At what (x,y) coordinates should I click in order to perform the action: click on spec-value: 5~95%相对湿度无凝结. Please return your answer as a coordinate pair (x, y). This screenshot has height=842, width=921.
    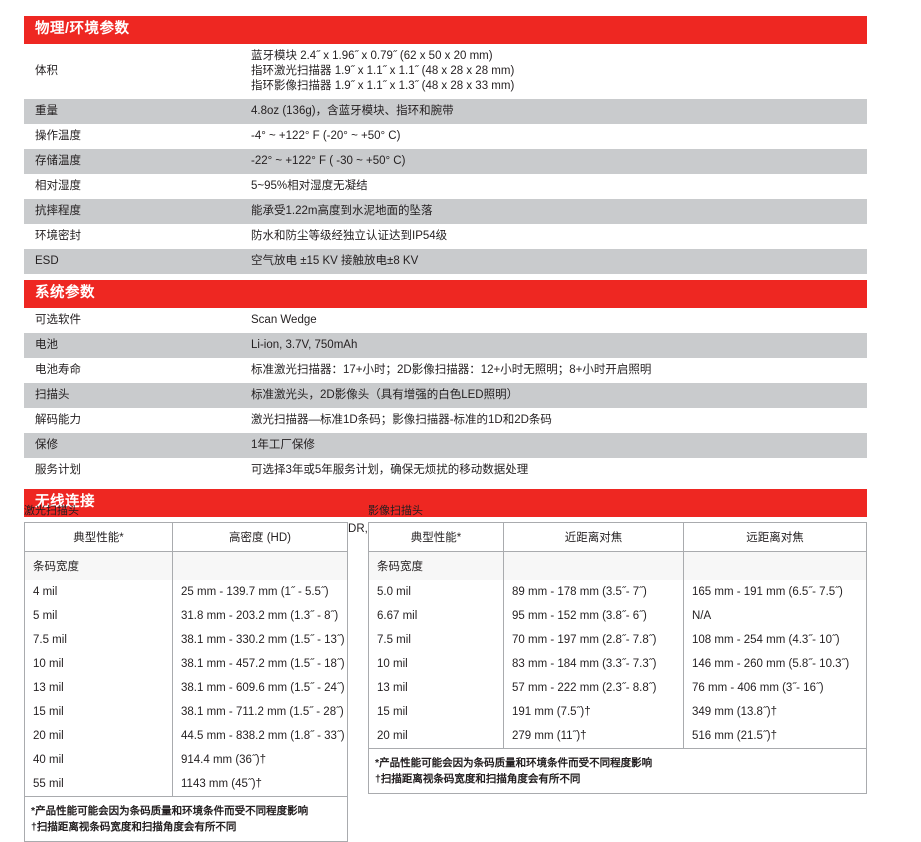
    Looking at the image, I should click on (553, 186).